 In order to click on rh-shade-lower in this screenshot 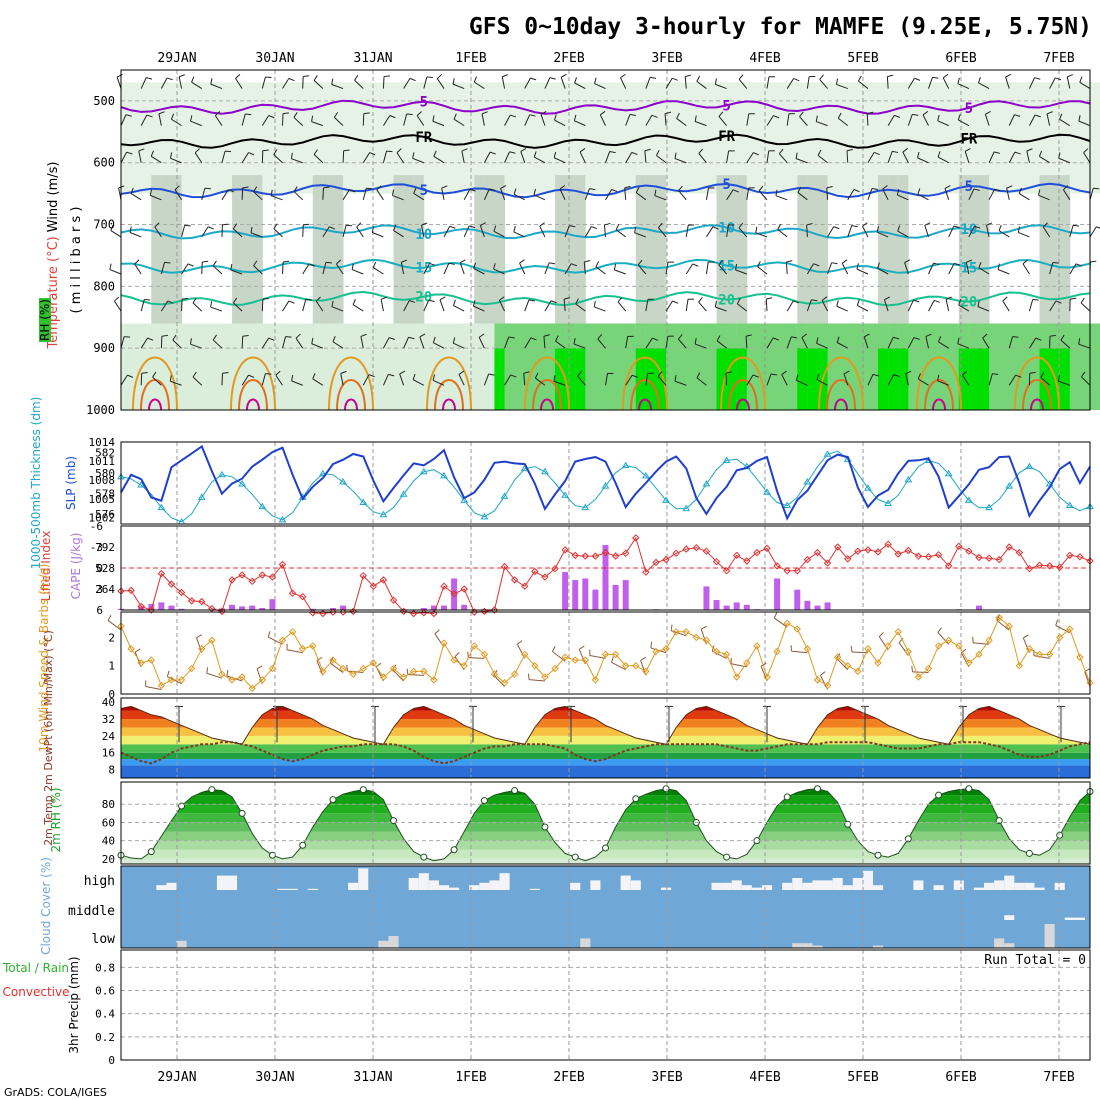, I will do `click(126, 366)`.